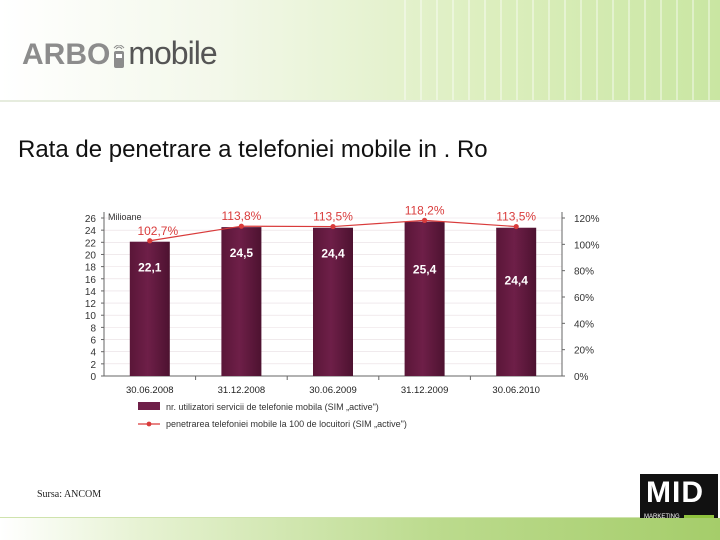 This screenshot has height=540, width=720. Describe the element at coordinates (662, 517) in the screenshot. I see `mid-logo-subtext: MARKETING` at that location.